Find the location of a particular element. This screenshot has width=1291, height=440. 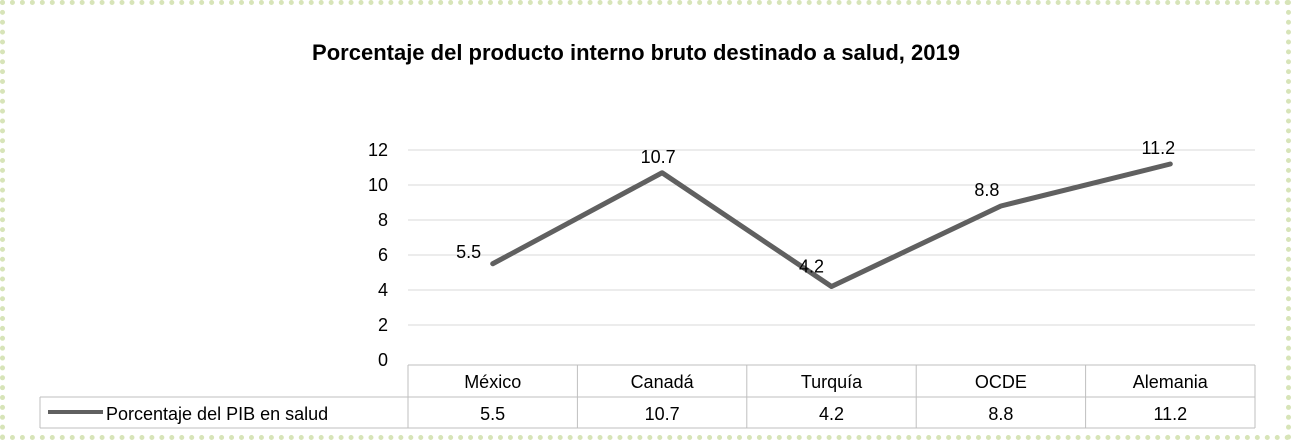

y-tick-label: 4 is located at coordinates (383, 290).